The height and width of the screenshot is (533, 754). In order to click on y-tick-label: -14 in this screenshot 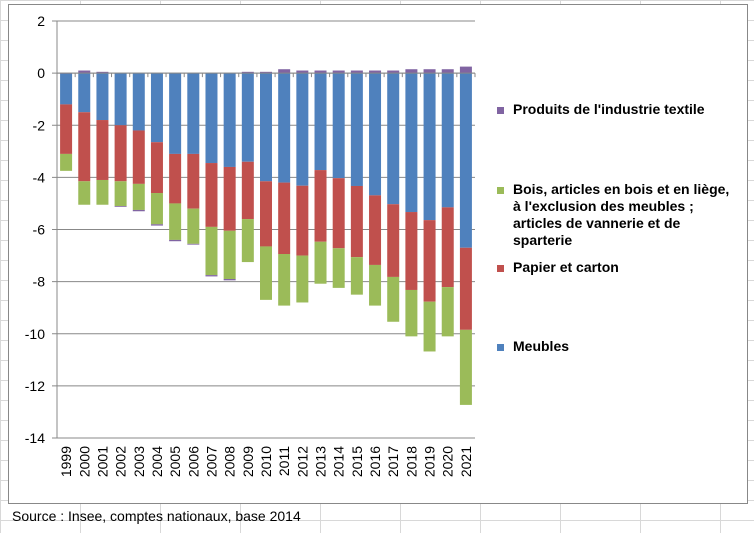, I will do `click(35, 438)`.